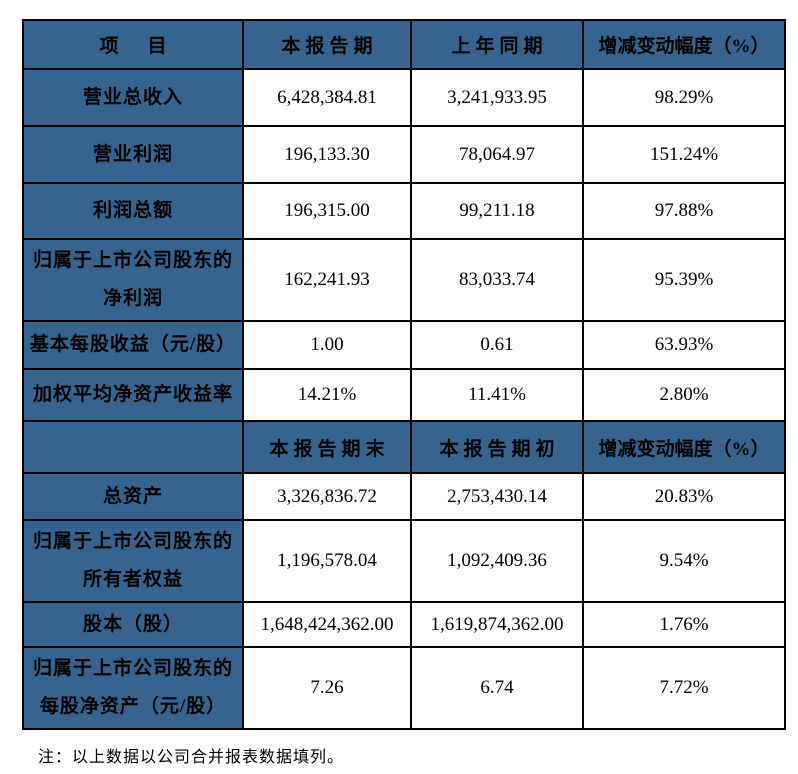 This screenshot has height=774, width=798. I want to click on header-row-period: 项 目 本报告期 上年同期 增减变动幅度（%）, so click(404, 44).